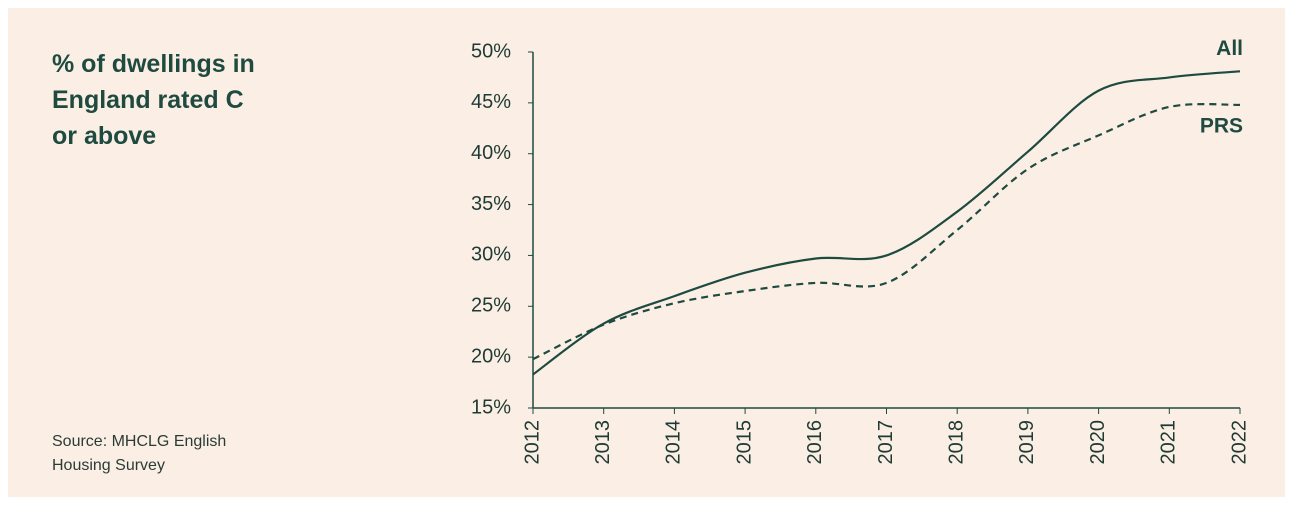 The width and height of the screenshot is (1293, 507). Describe the element at coordinates (1229, 48) in the screenshot. I see `series-label: All` at that location.